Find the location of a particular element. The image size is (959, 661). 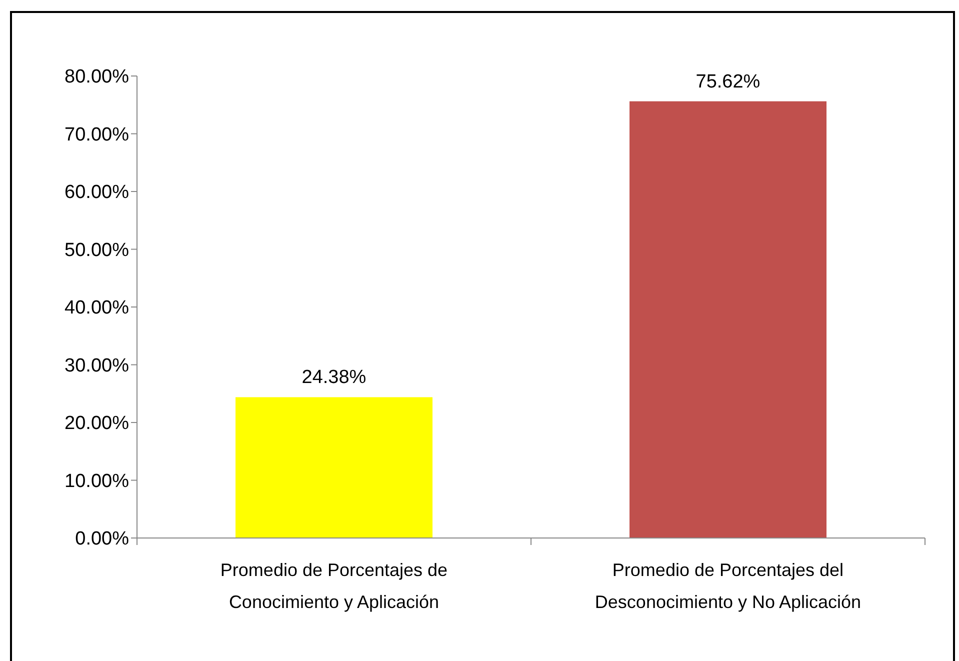

y-tick-label: 10.00% is located at coordinates (97, 481).